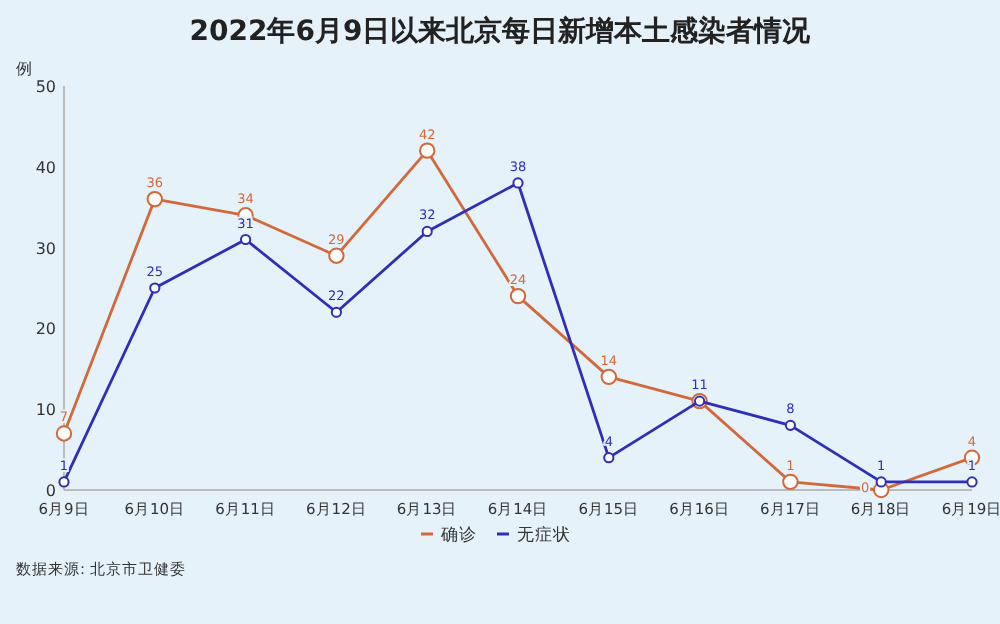  Describe the element at coordinates (45, 167) in the screenshot. I see `y-tick-label: 40` at that location.